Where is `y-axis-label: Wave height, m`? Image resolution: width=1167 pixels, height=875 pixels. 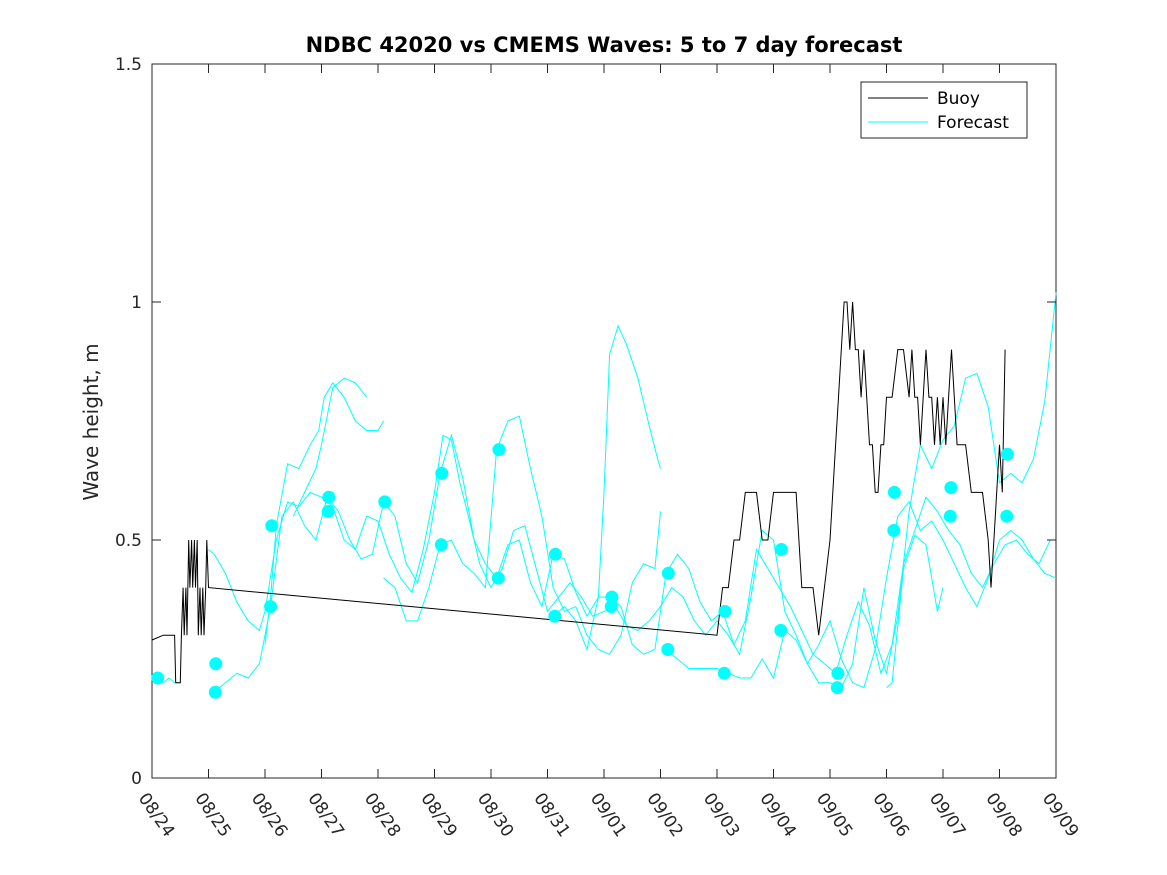
y-axis-label: Wave height, m is located at coordinates (91, 421).